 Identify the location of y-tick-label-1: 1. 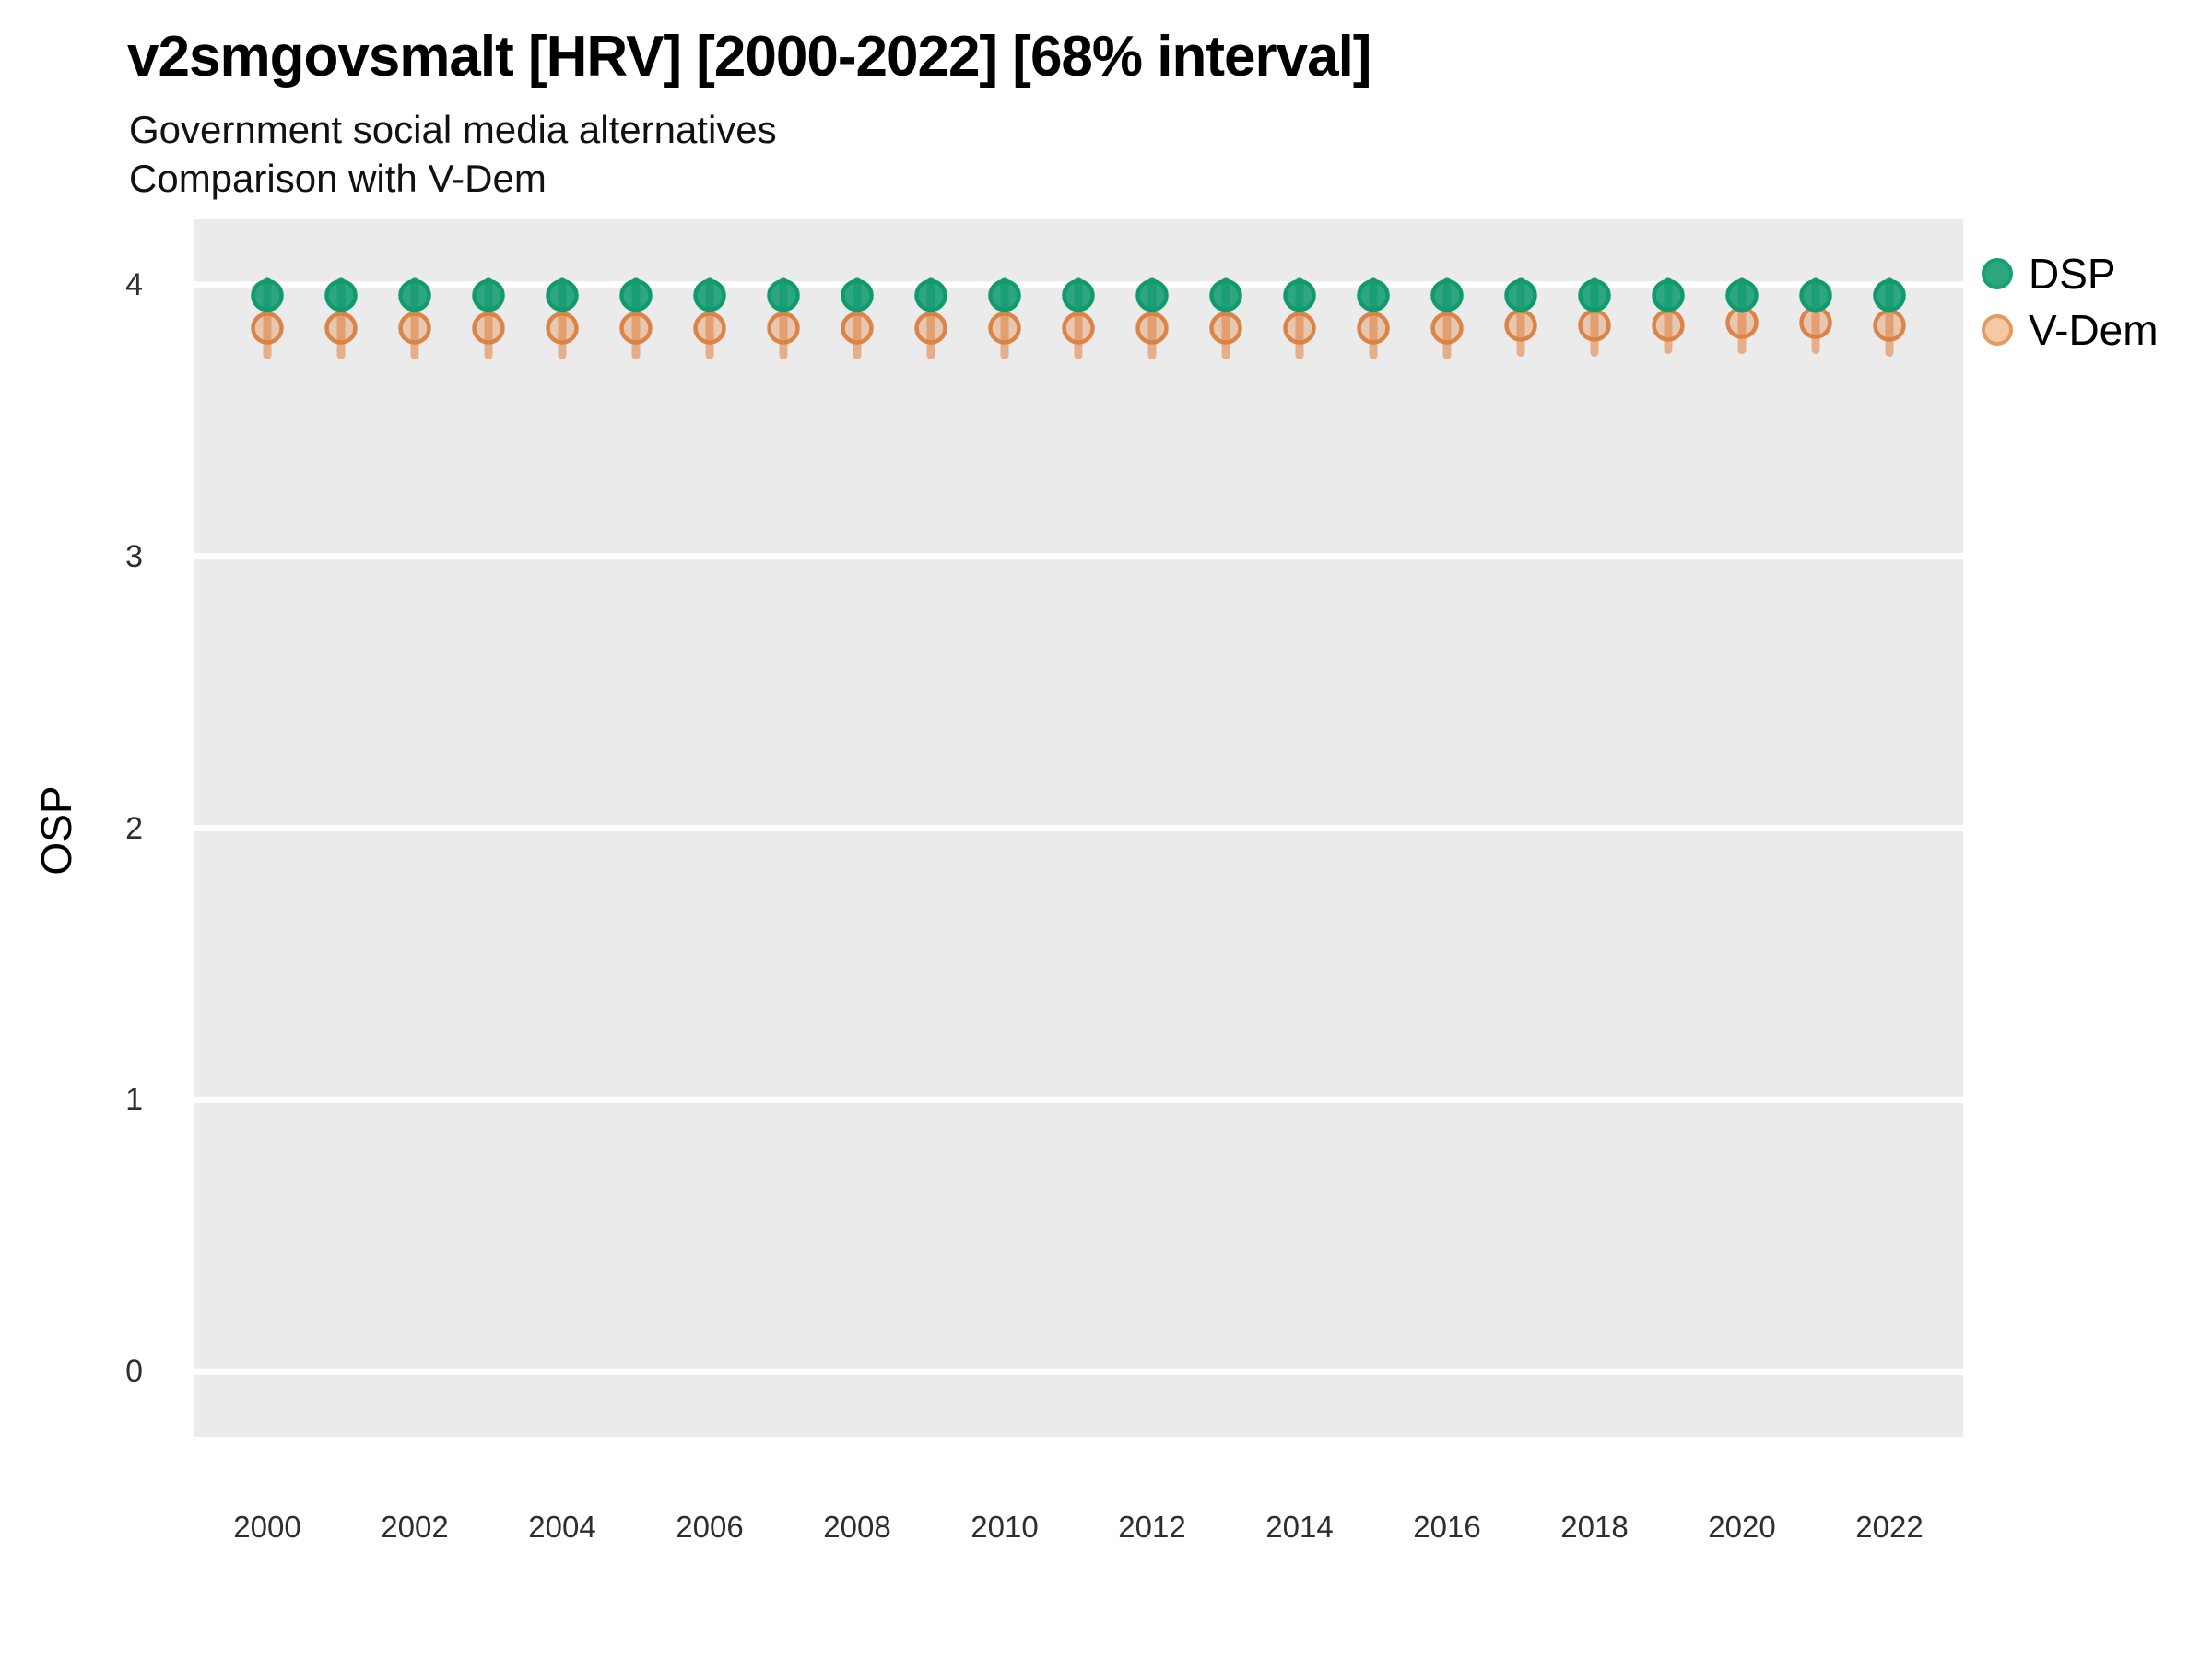
(134, 1100).